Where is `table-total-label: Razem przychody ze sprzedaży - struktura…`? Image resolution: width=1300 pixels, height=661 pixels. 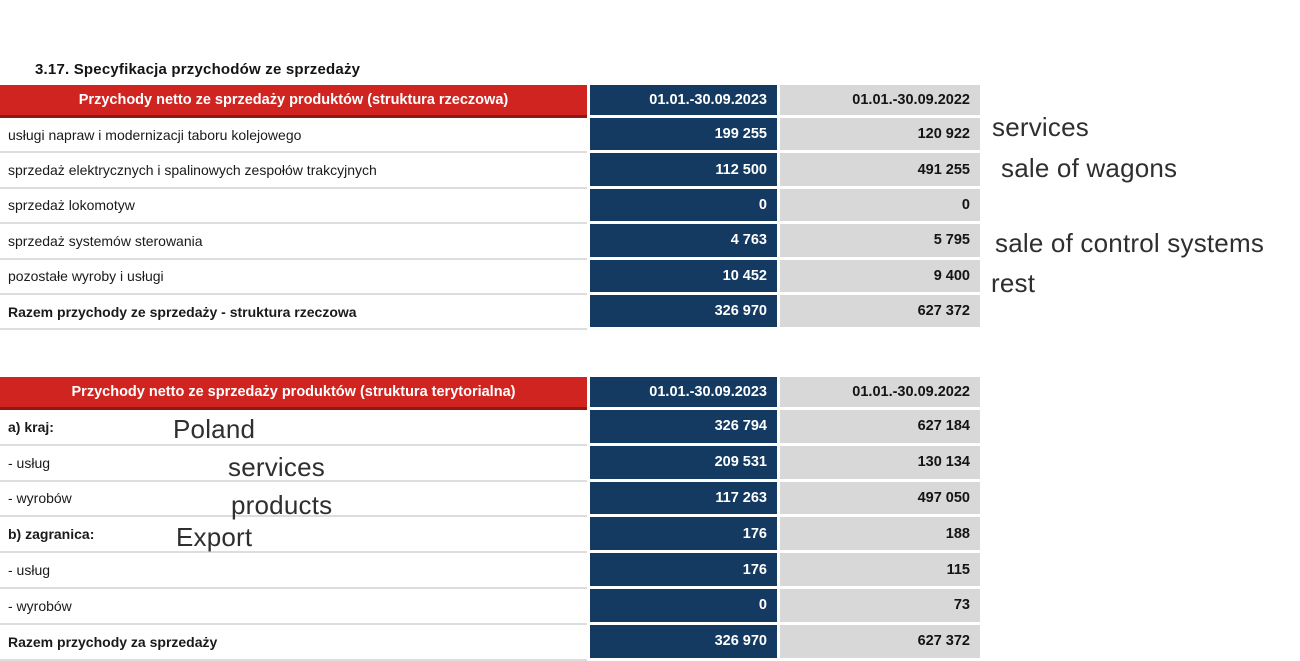
table-total-label: Razem przychody ze sprzedaży - struktura… is located at coordinates (293, 312).